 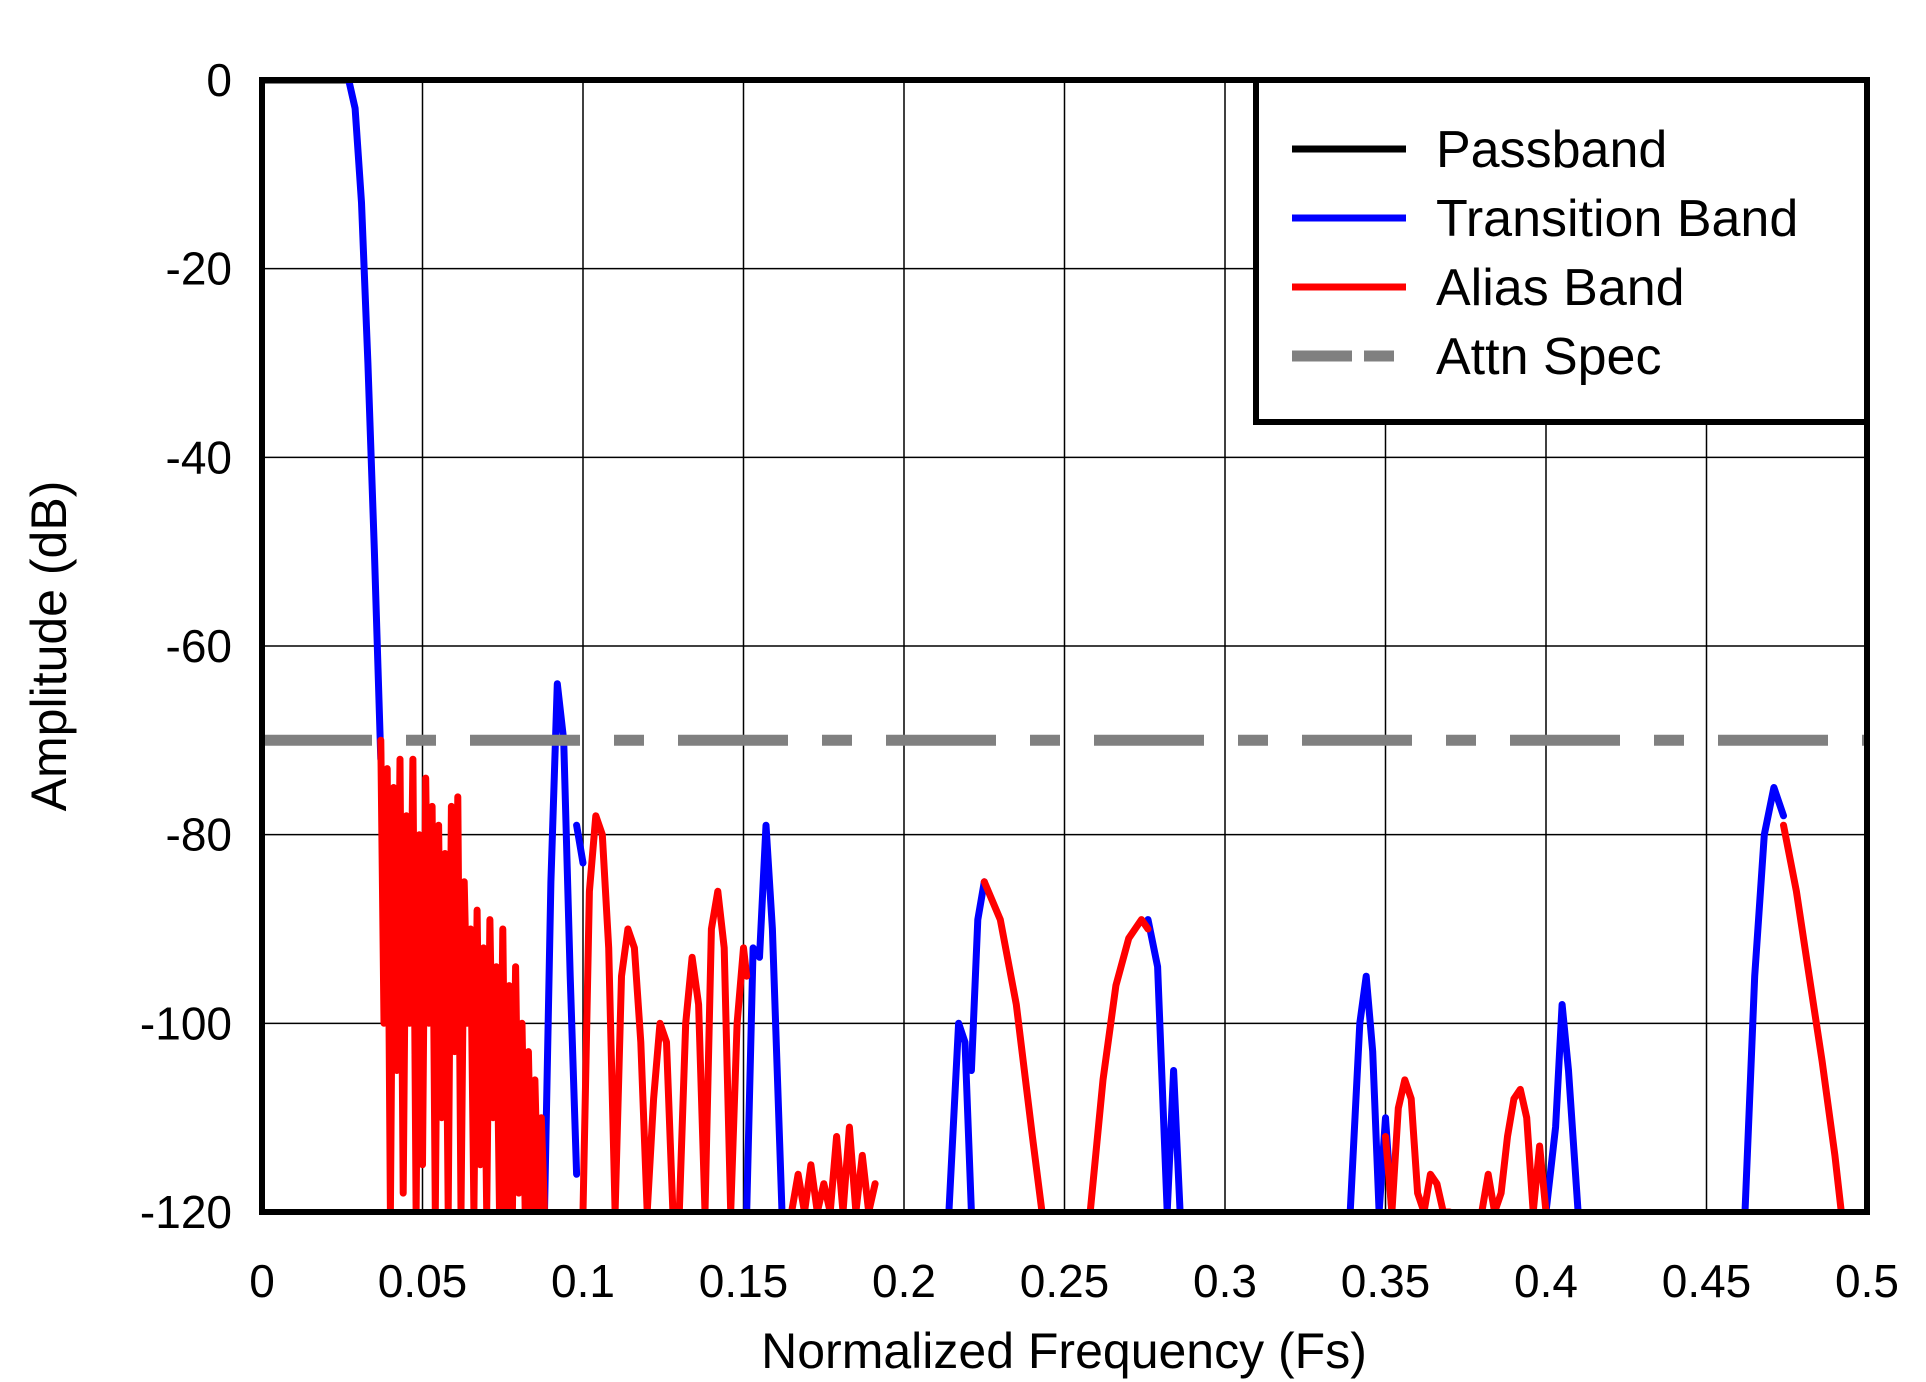 What do you see at coordinates (1707, 1281) in the screenshot?
I see `x-tick-label: 0.45` at bounding box center [1707, 1281].